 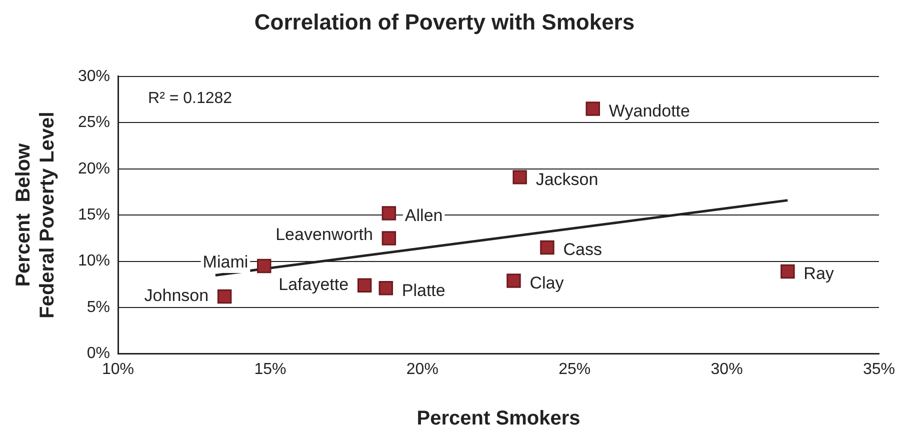 What do you see at coordinates (98, 353) in the screenshot?
I see `y-tick-label: 0%` at bounding box center [98, 353].